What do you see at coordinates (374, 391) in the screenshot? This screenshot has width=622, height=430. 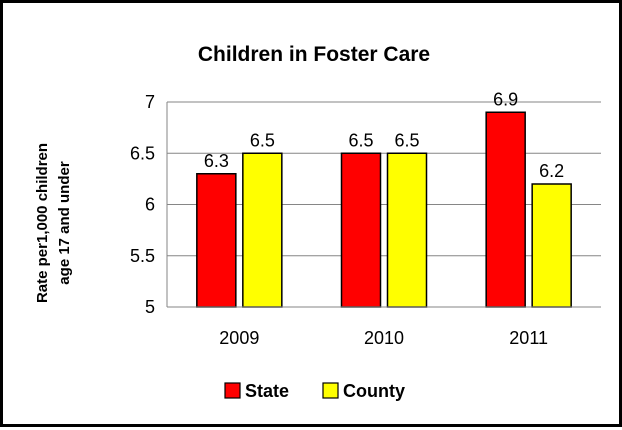 I see `legend-label-county: County` at bounding box center [374, 391].